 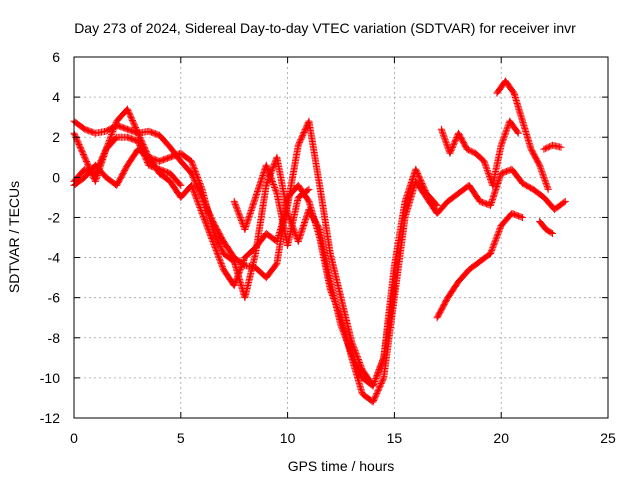 What do you see at coordinates (608, 438) in the screenshot?
I see `x-tick-label: 25` at bounding box center [608, 438].